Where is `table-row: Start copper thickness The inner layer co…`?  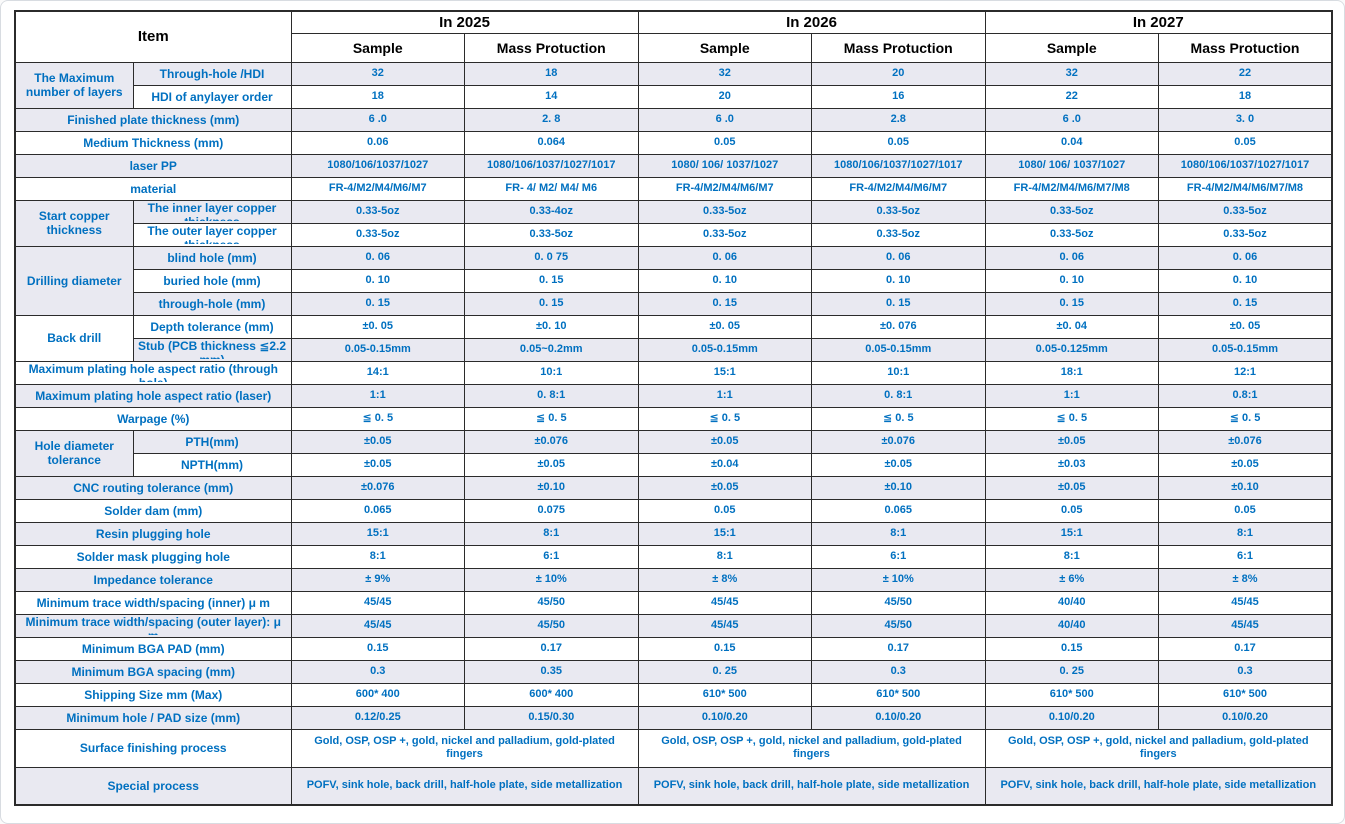
table-row: Start copper thickness The inner layer co… is located at coordinates (673, 223).